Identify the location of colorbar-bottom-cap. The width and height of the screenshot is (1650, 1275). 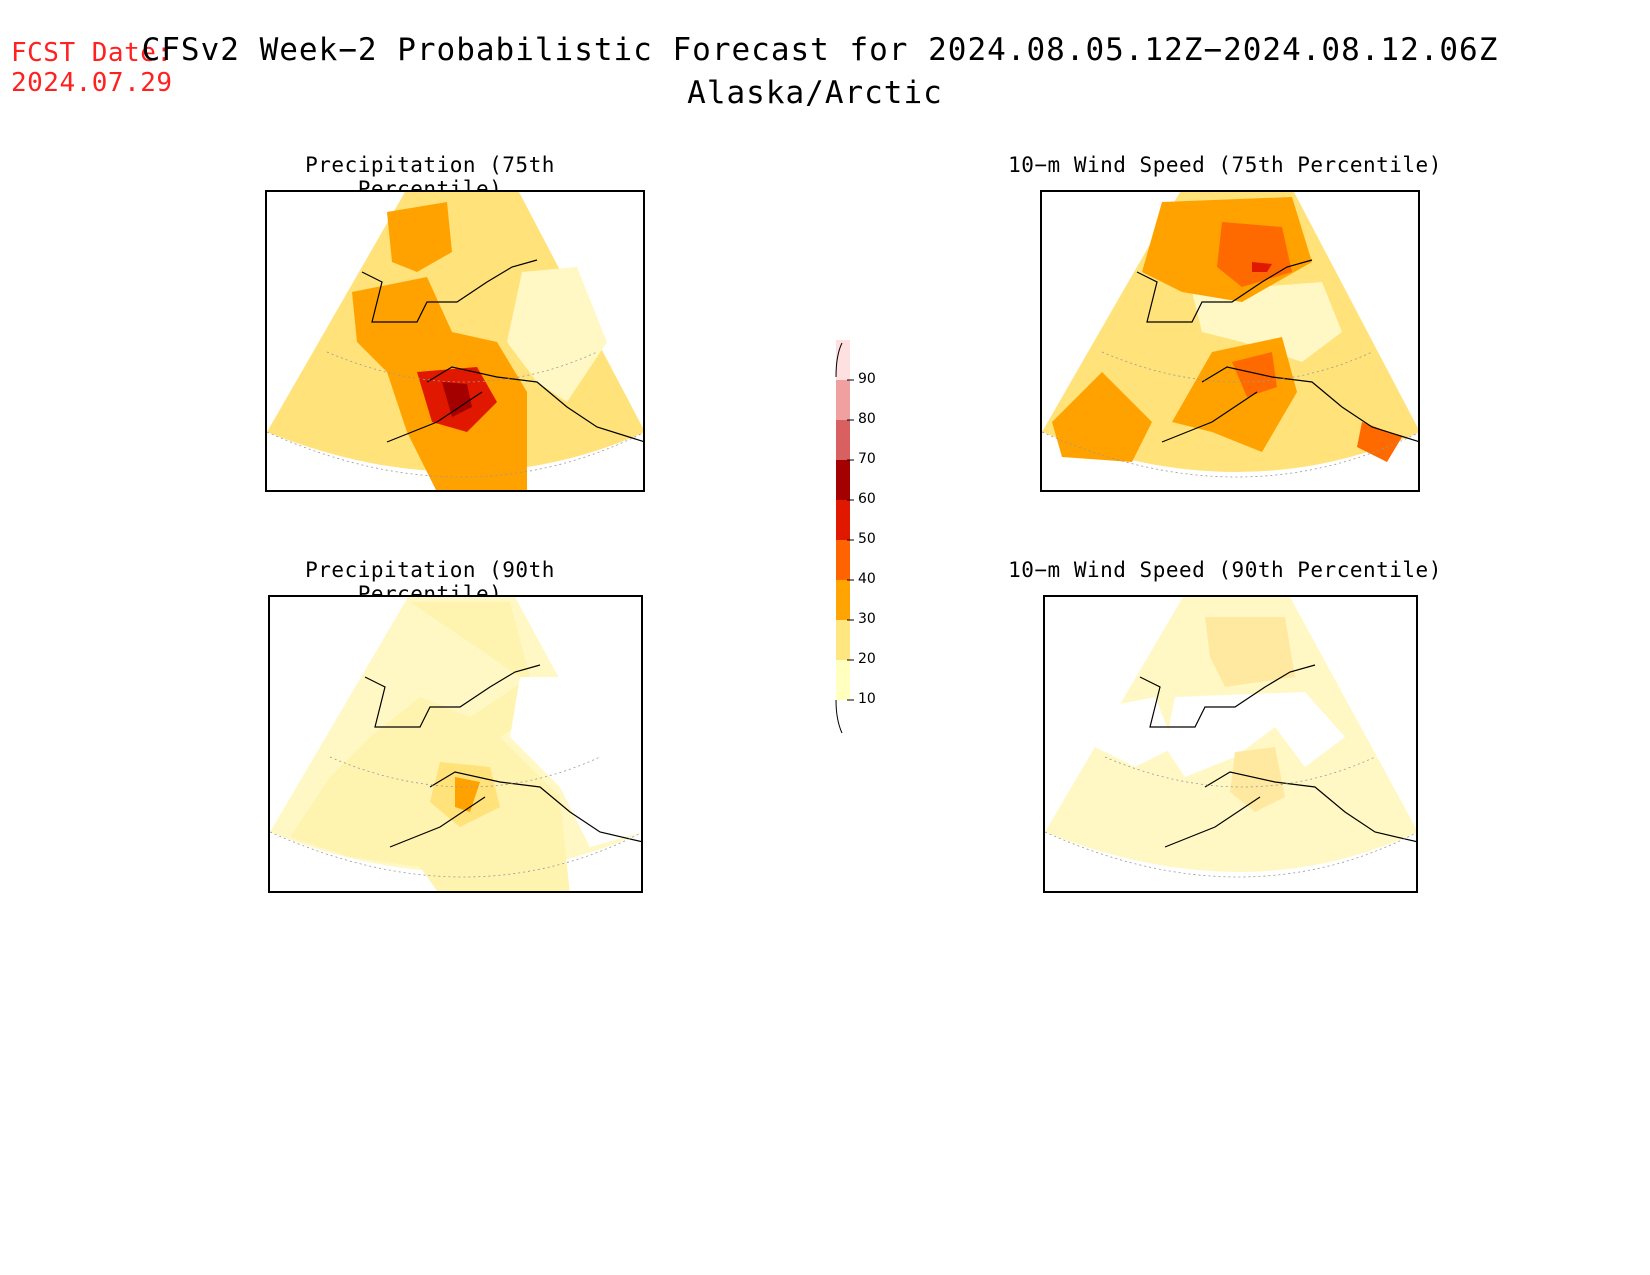
(839, 716).